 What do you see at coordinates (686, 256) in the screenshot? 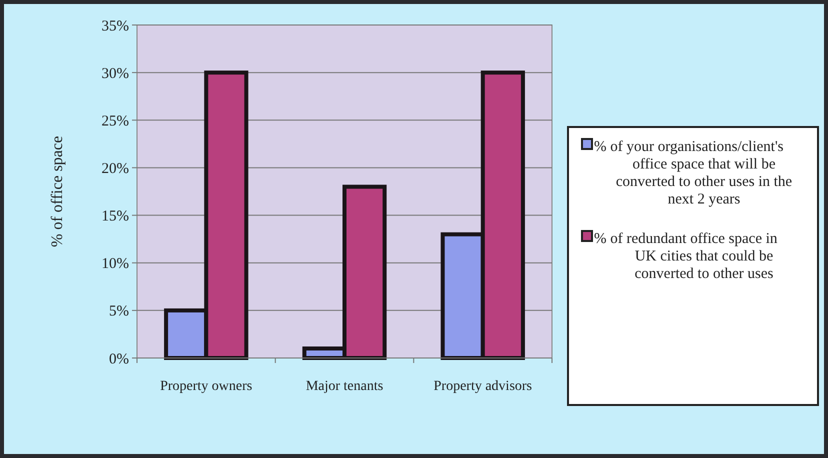
I see `legend-label: % of redundant office space in UK cities that could be converted to other uses` at bounding box center [686, 256].